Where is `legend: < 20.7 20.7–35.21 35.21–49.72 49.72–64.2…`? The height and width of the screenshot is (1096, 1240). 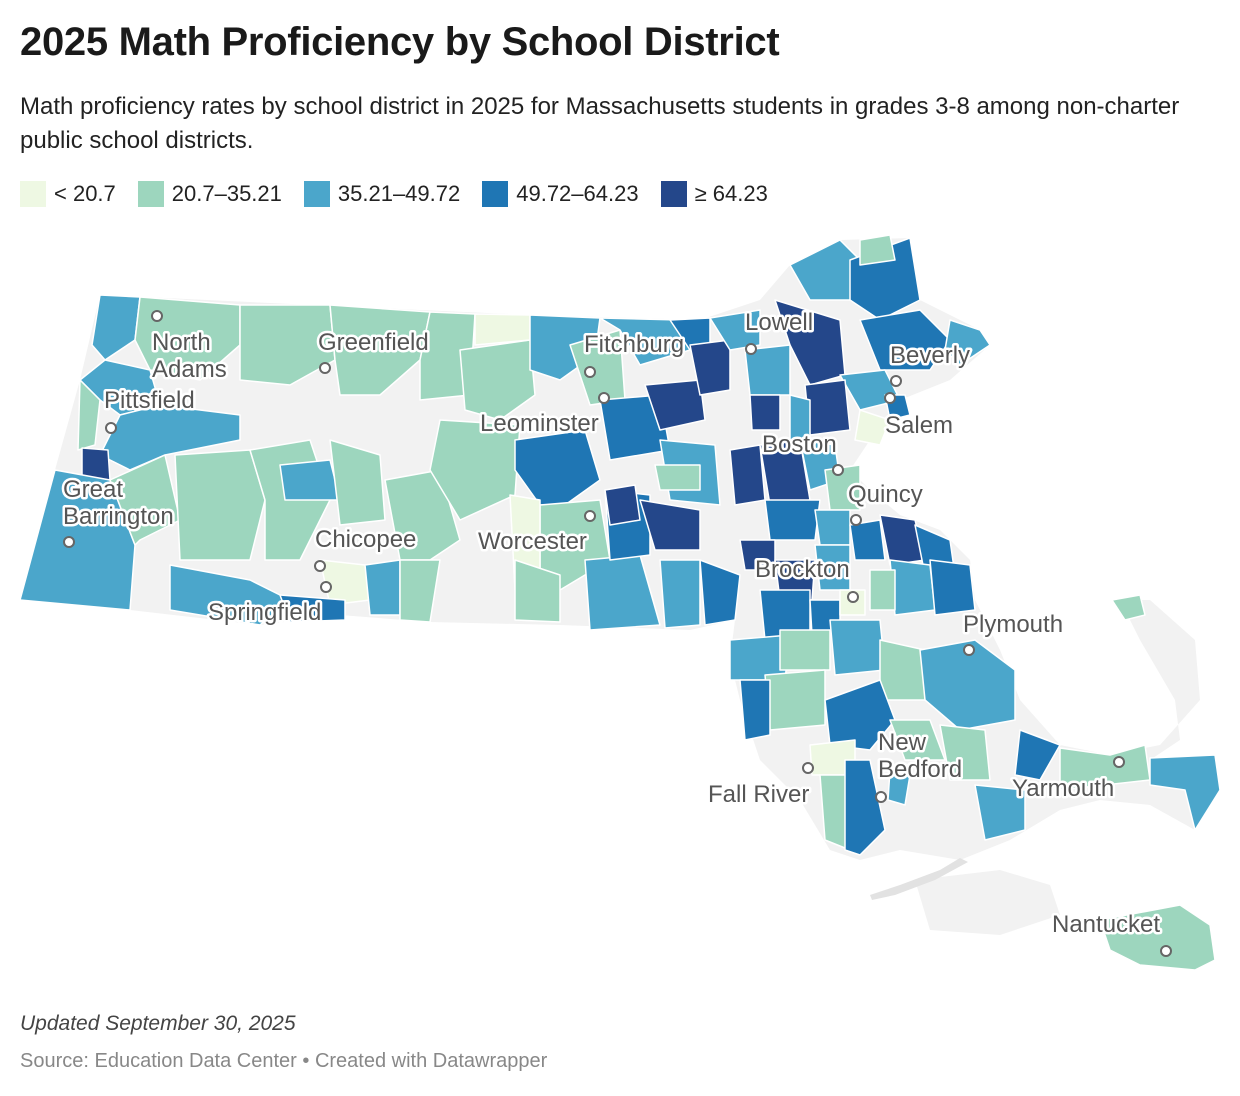
legend: < 20.7 20.7–35.21 35.21–49.72 49.72–64.2… is located at coordinates (405, 194).